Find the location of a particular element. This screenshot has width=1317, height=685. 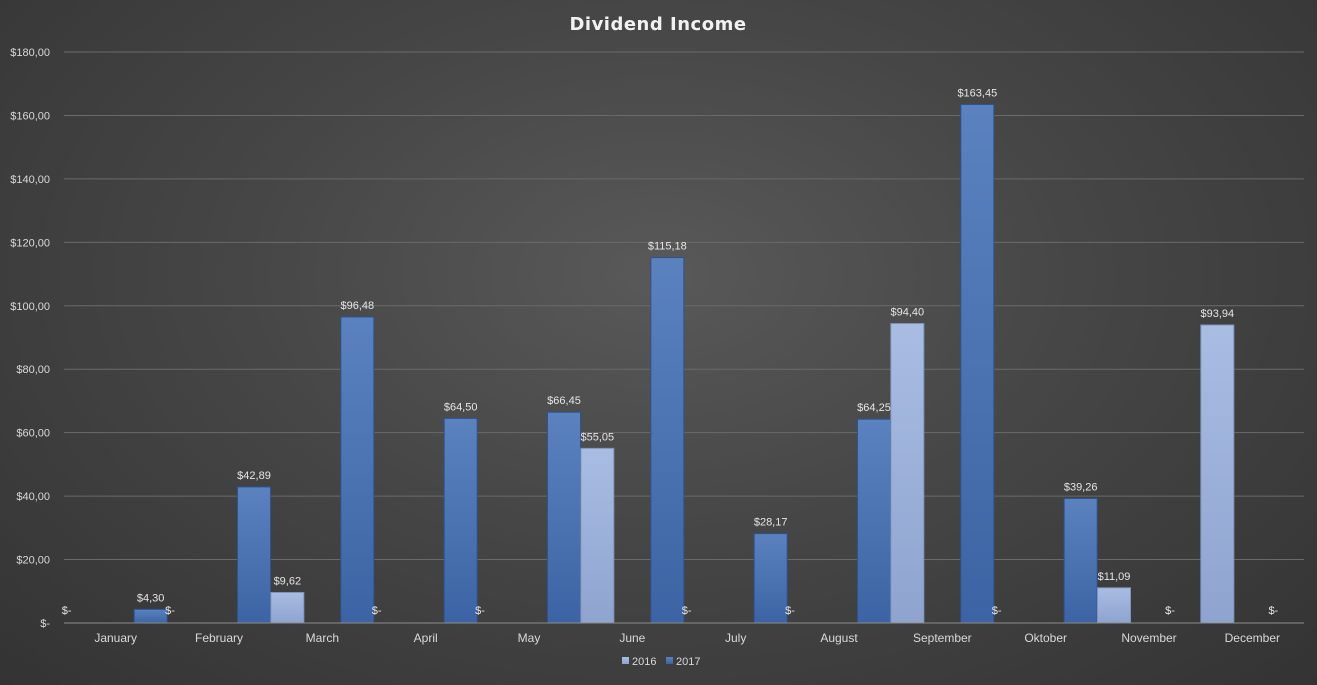

bar-2016-march is located at coordinates (287, 607).